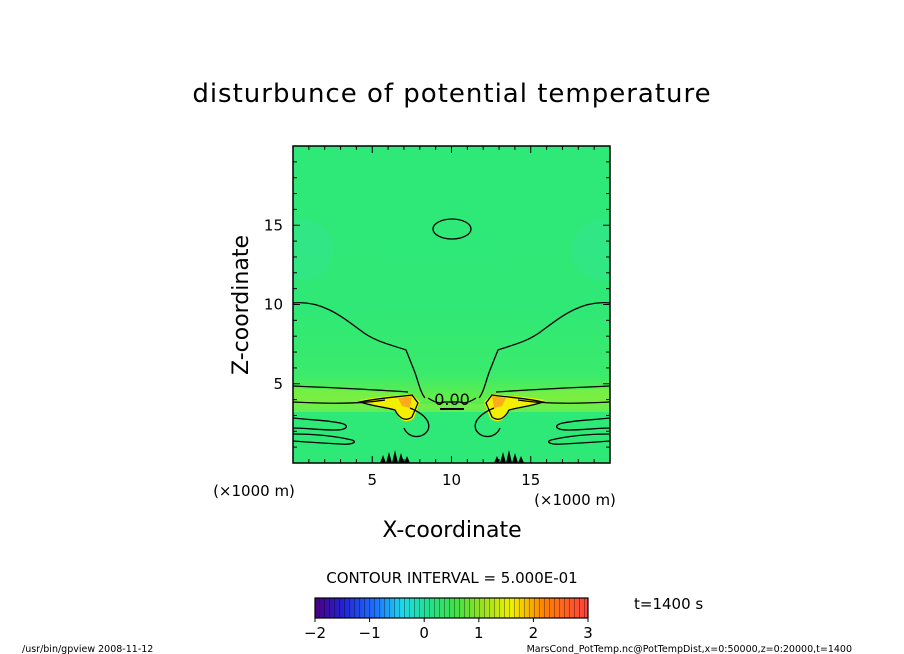  Describe the element at coordinates (515, 407) in the screenshot. I see `contour-lobe-right` at that location.